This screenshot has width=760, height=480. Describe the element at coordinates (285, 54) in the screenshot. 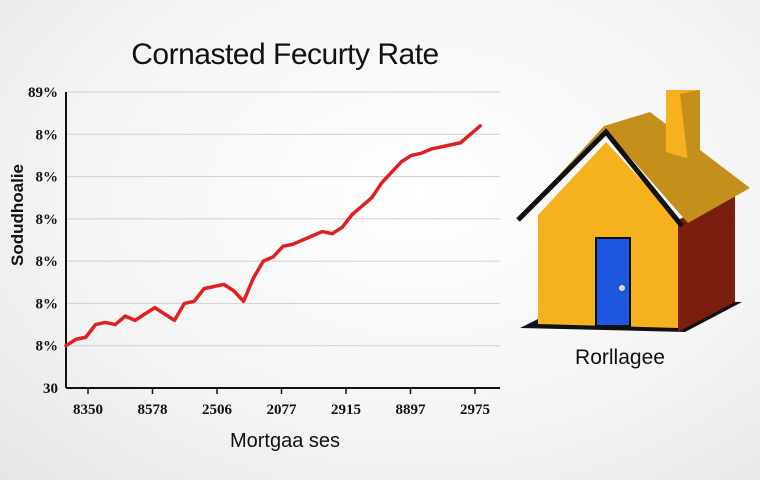

I see `chart-title: Cornasted Fecurty Rate` at that location.